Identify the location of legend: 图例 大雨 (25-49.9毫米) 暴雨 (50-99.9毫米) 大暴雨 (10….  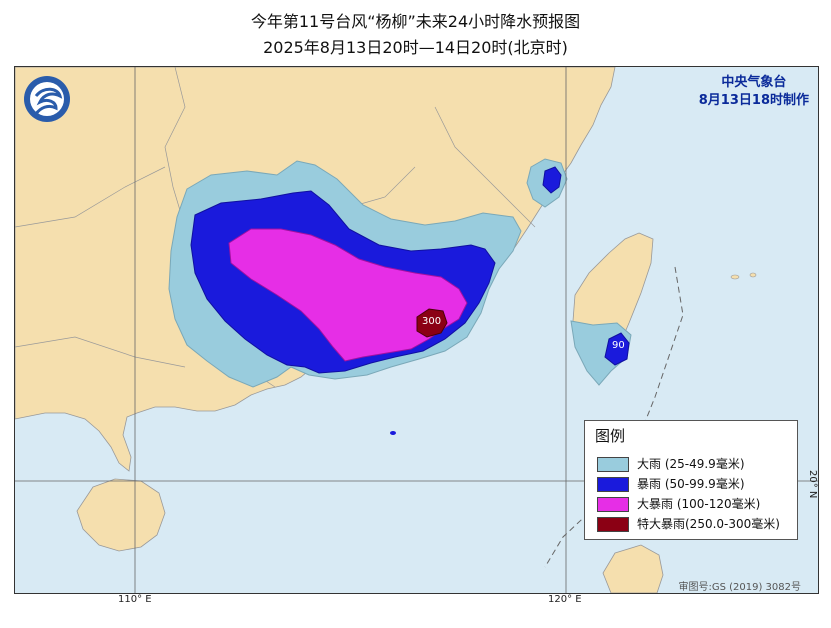
(691, 480).